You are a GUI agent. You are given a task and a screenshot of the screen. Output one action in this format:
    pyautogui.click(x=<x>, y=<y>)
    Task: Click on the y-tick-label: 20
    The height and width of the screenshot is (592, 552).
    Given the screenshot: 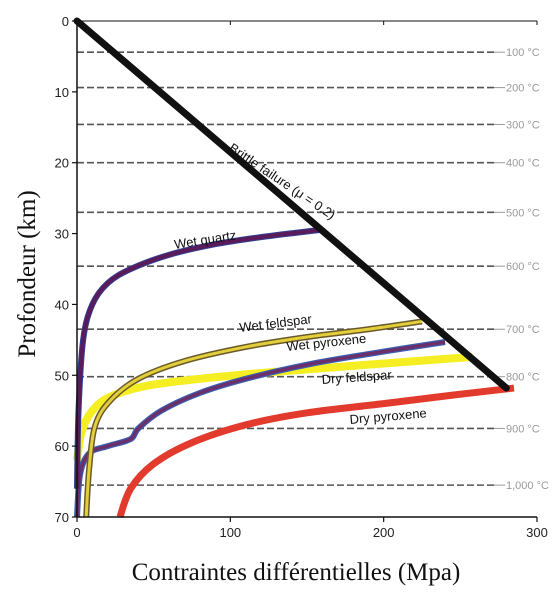 What is the action you would take?
    pyautogui.click(x=62, y=163)
    